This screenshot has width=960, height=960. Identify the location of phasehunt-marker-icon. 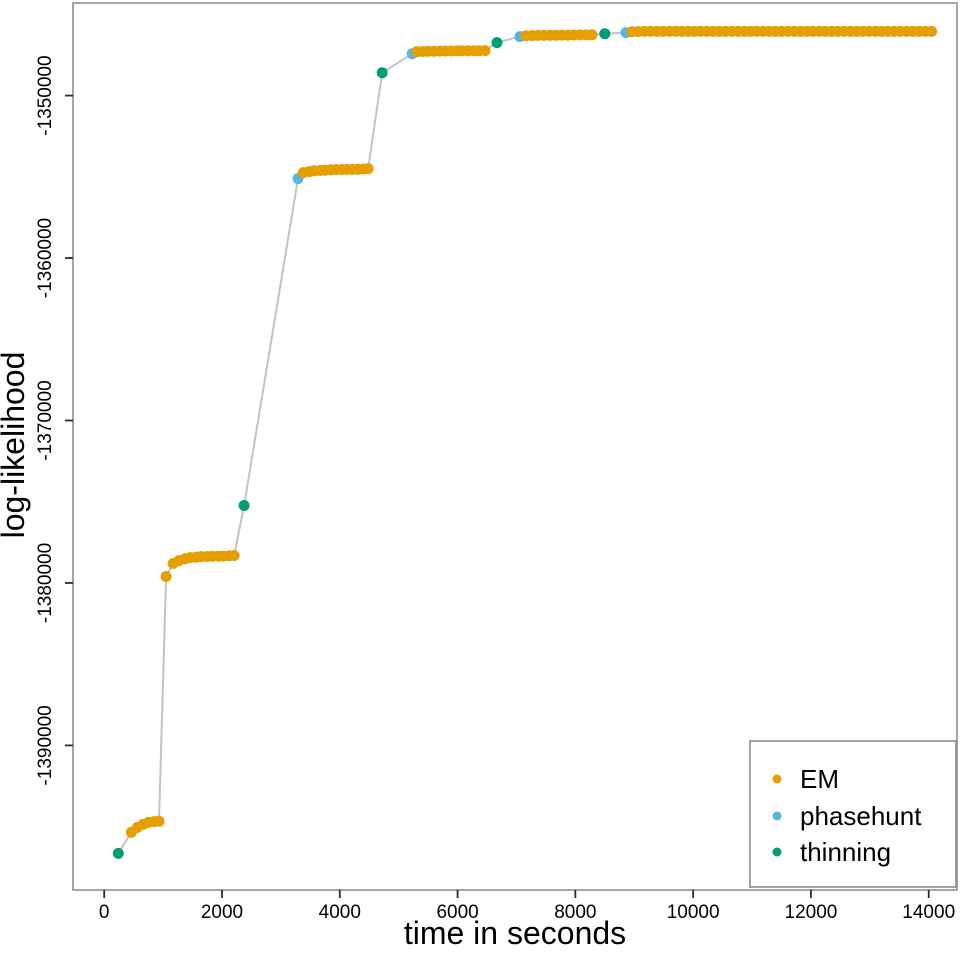
(777, 816).